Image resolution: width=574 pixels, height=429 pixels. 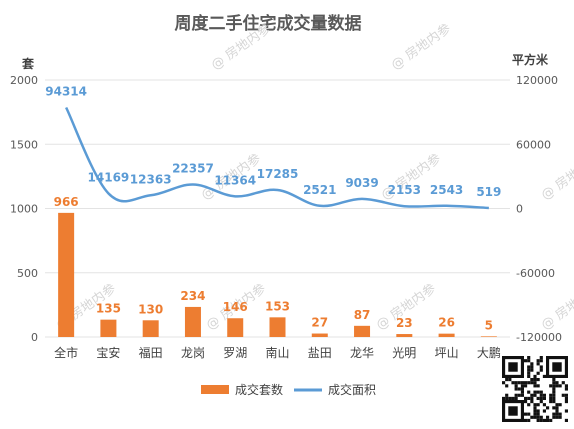 I want to click on line-data-label: 12363, so click(x=151, y=179).